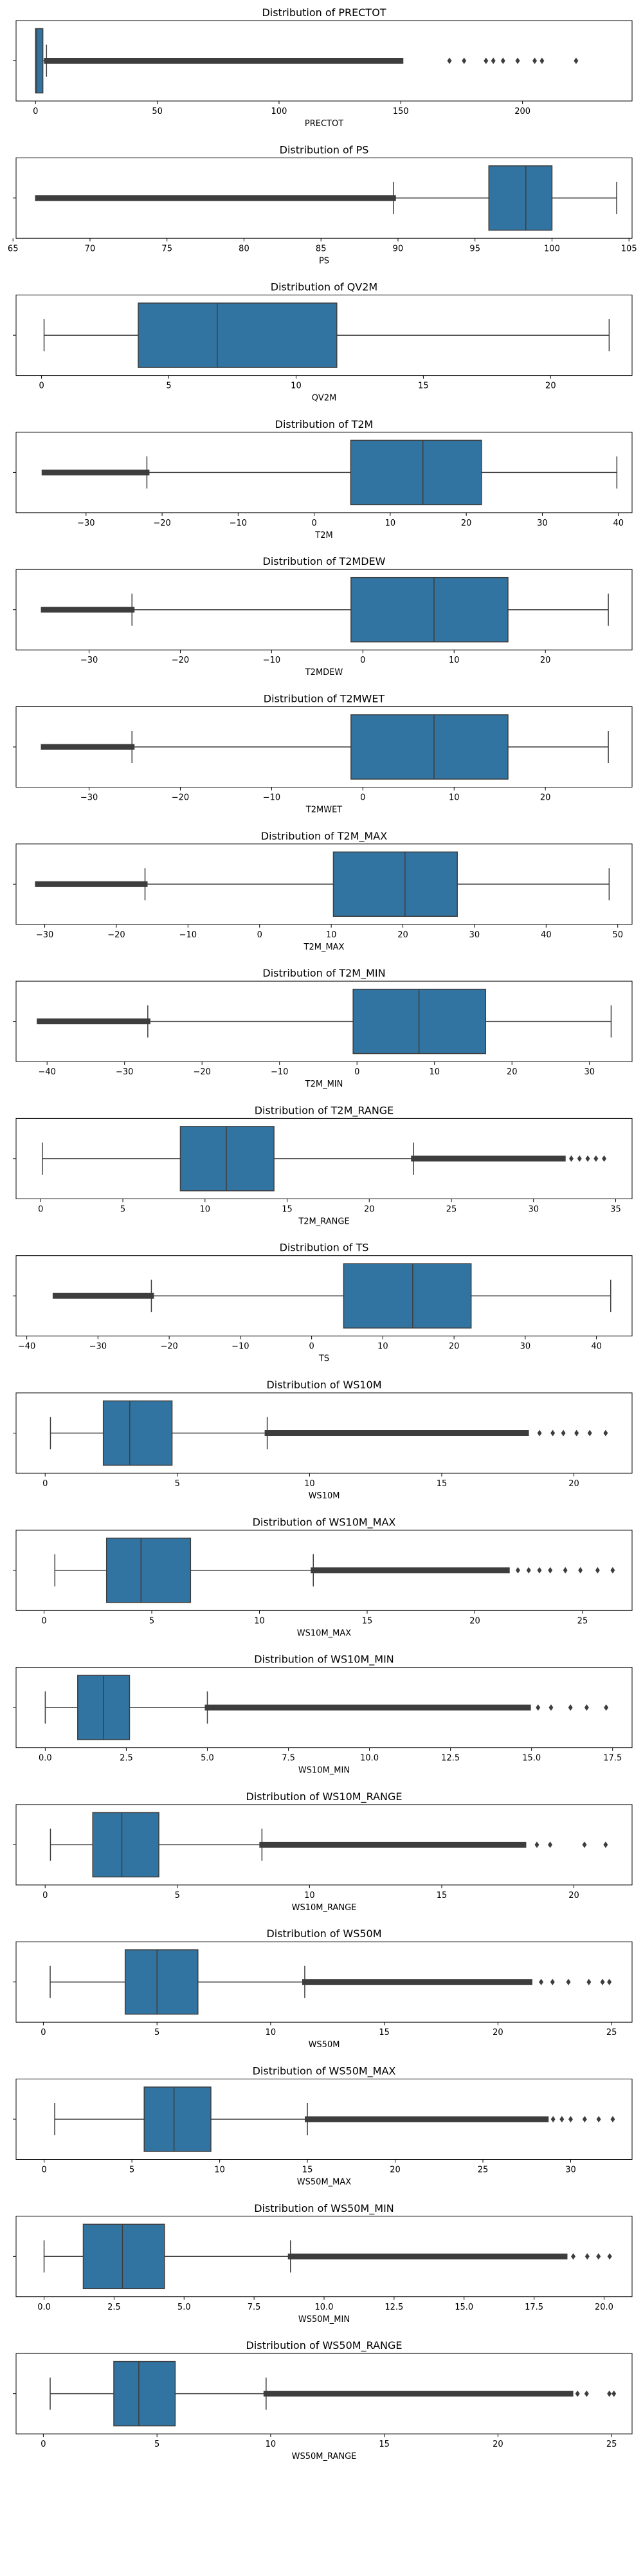 This screenshot has height=2576, width=643. I want to click on x-tick-label: −20, so click(180, 798).